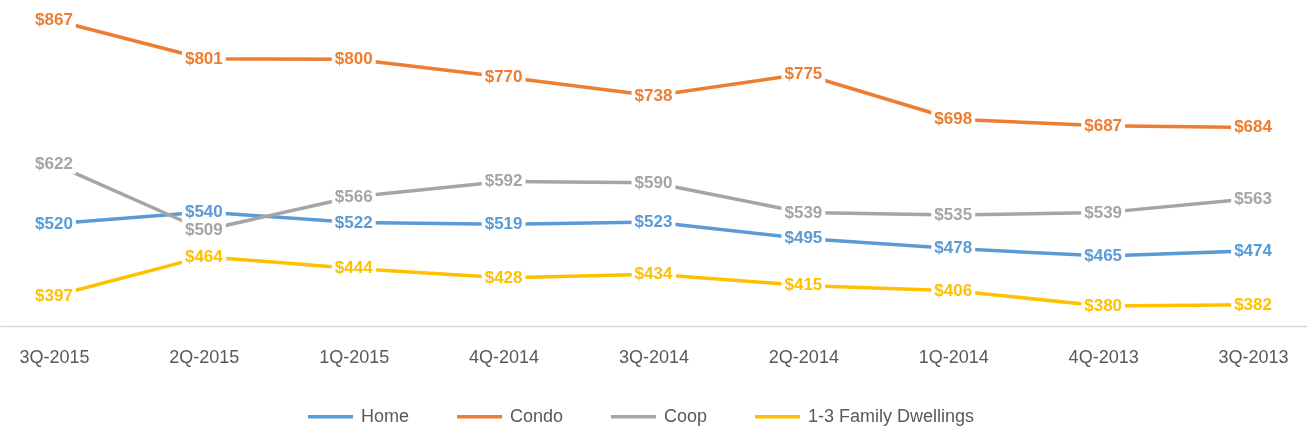 The height and width of the screenshot is (431, 1307). Describe the element at coordinates (803, 74) in the screenshot. I see `data-label: $775` at that location.